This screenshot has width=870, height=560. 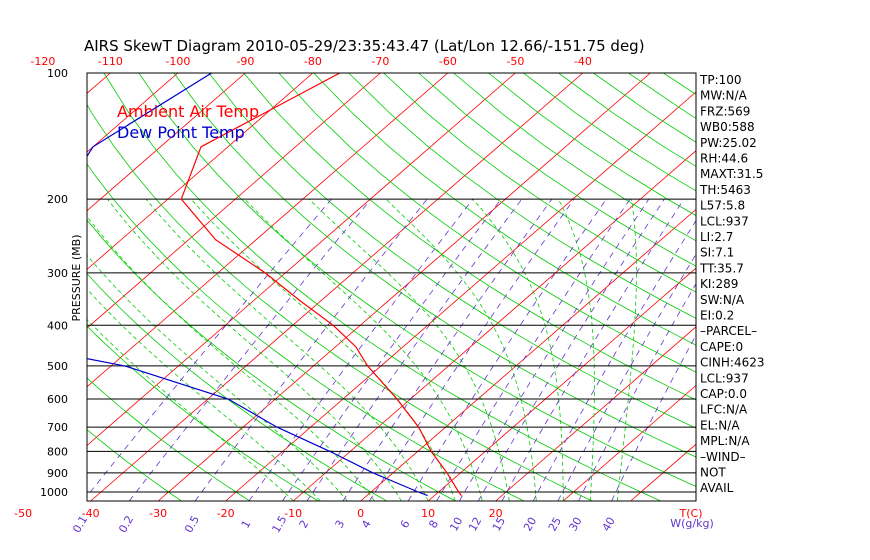 I want to click on bottom-temp-tick-label: 10, so click(x=428, y=513).